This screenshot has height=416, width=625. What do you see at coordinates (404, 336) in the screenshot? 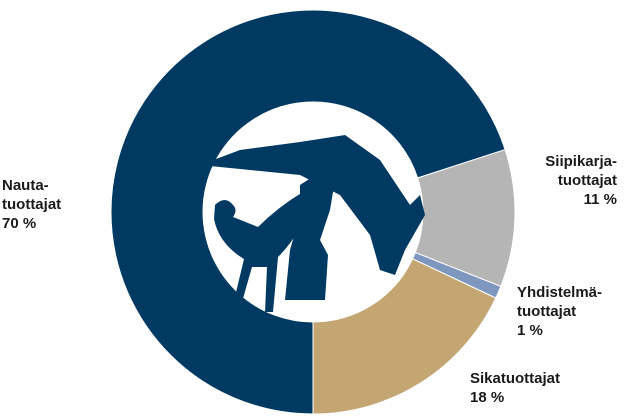
I see `donut-slice` at bounding box center [404, 336].